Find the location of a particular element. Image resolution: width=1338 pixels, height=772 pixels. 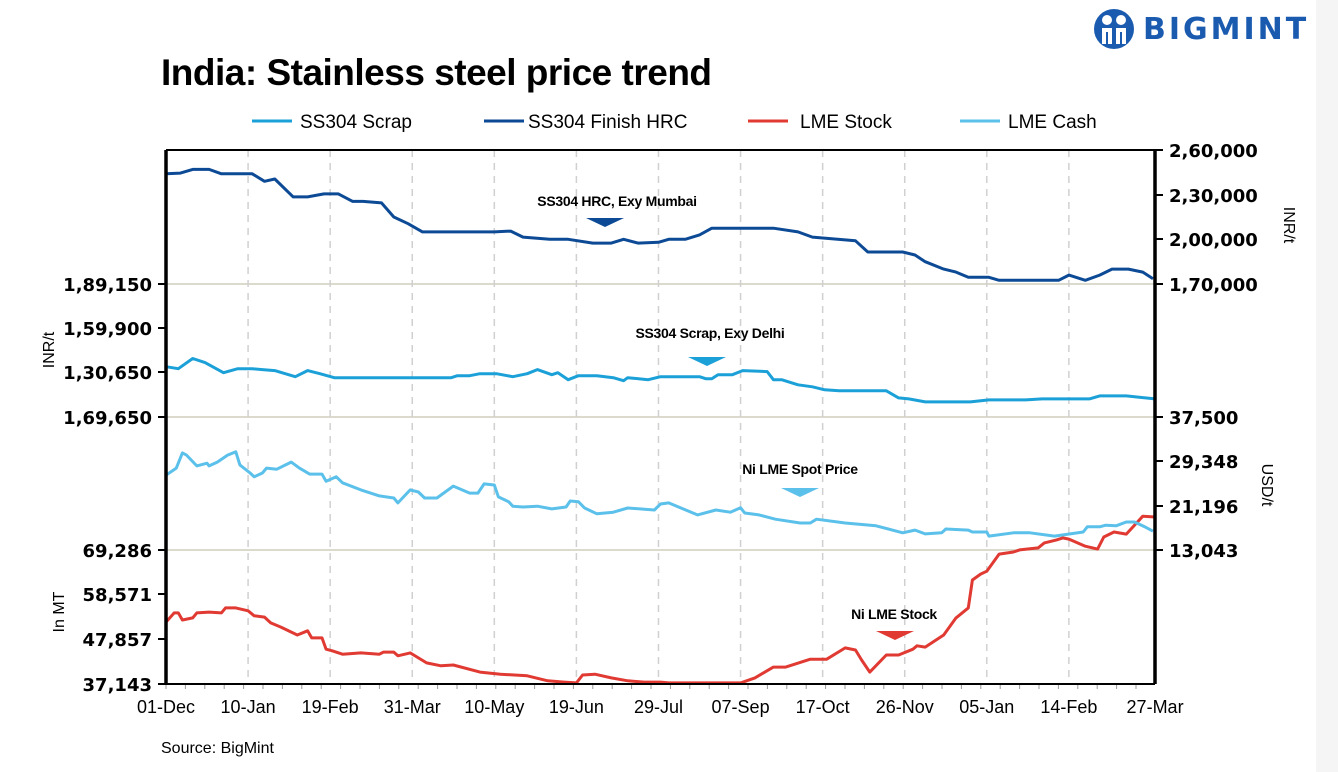

legend-label: LME Cash is located at coordinates (1052, 122).